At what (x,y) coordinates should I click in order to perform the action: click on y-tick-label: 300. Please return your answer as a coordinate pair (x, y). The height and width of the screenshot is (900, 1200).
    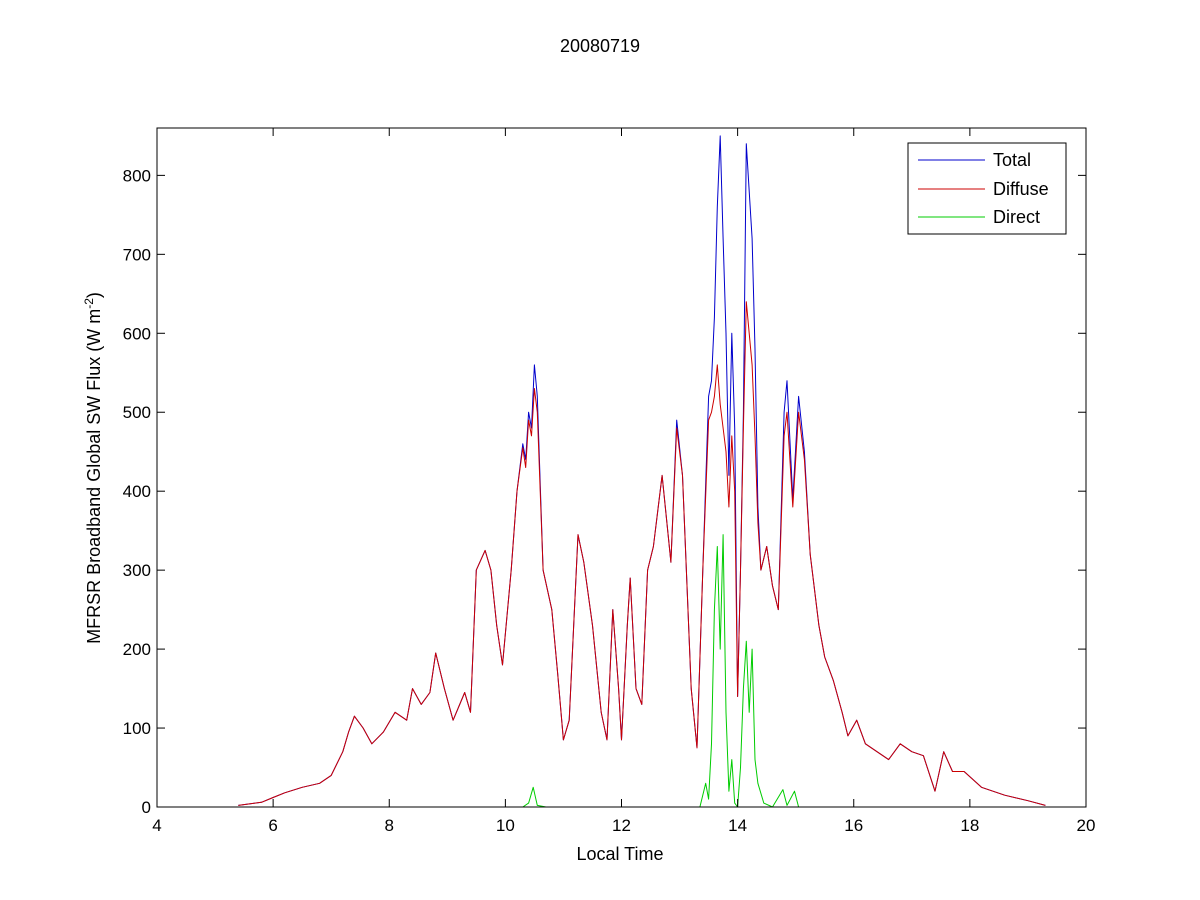
    Looking at the image, I should click on (137, 570).